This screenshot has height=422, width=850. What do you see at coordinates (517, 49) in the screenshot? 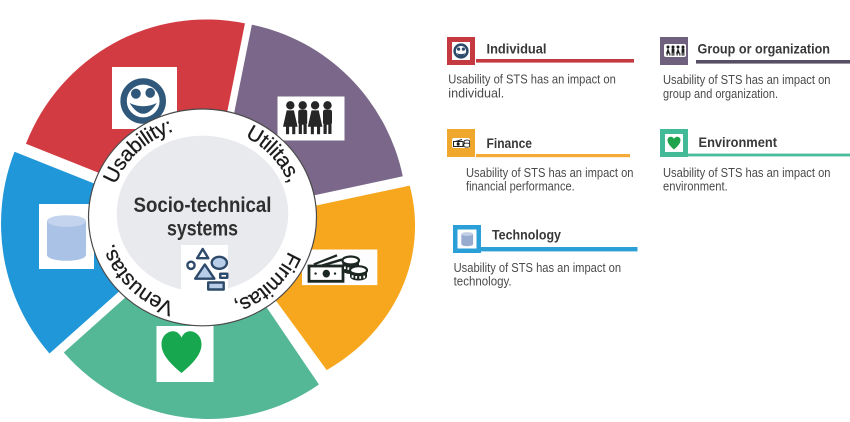
I see `svg-text: Individual` at bounding box center [517, 49].